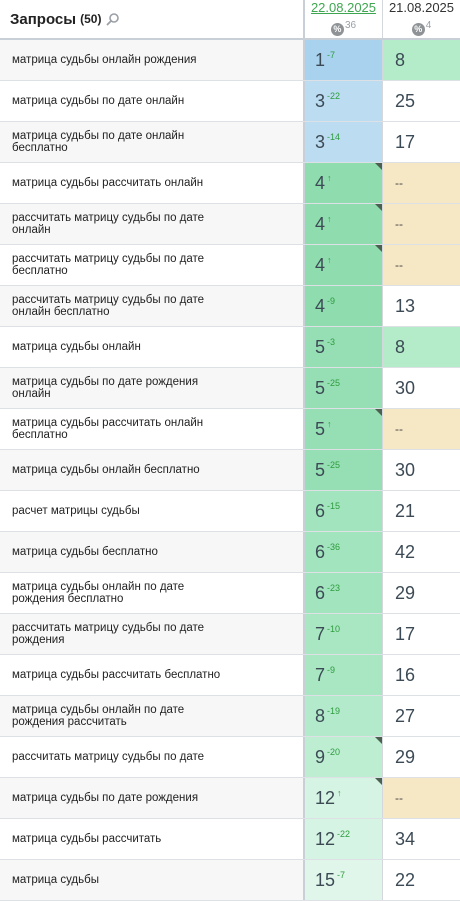 The image size is (460, 901). I want to click on query-text: рассчитать матрицу судьбы по дате, so click(108, 757).